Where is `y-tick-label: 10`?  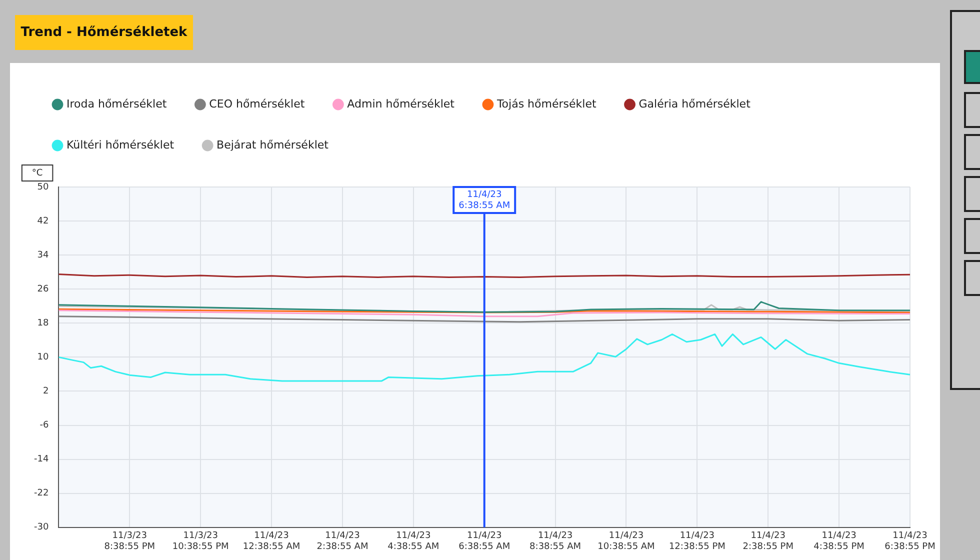
y-tick-label: 10 is located at coordinates (43, 357).